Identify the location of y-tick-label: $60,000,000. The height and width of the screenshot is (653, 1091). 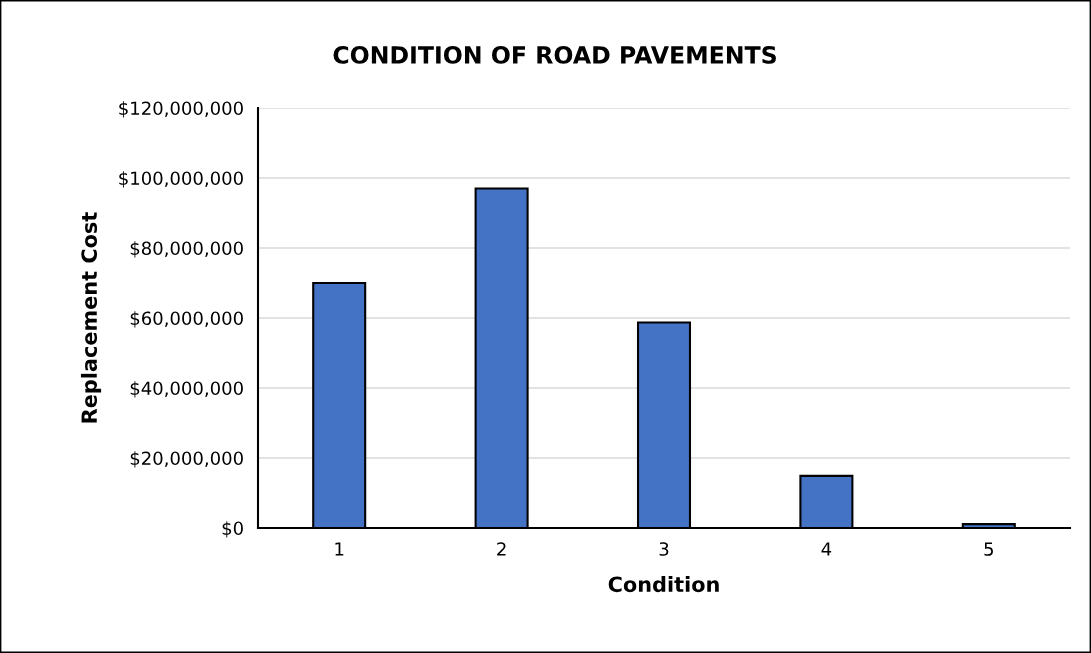
(186, 319).